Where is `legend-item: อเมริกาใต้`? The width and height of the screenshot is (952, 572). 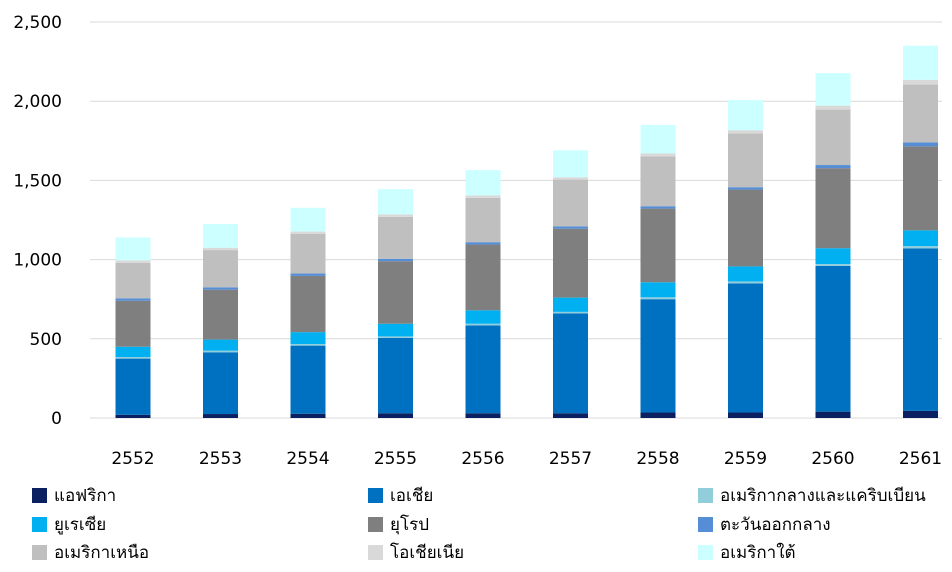 legend-item: อเมริกาใต้ is located at coordinates (747, 552).